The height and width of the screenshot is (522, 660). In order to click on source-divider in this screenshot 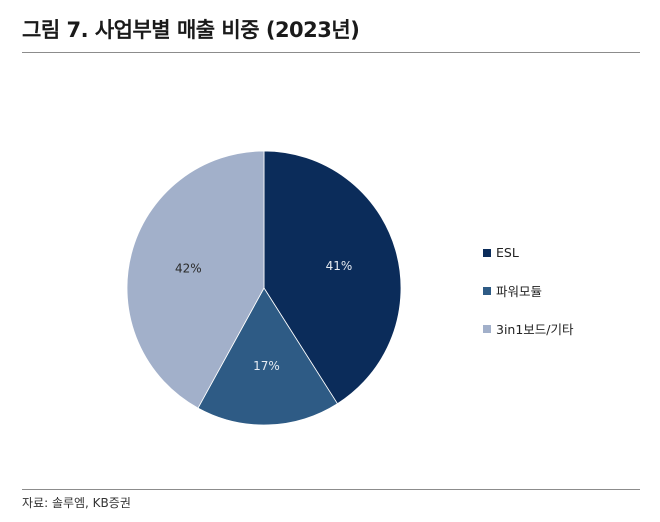, I will do `click(331, 489)`.